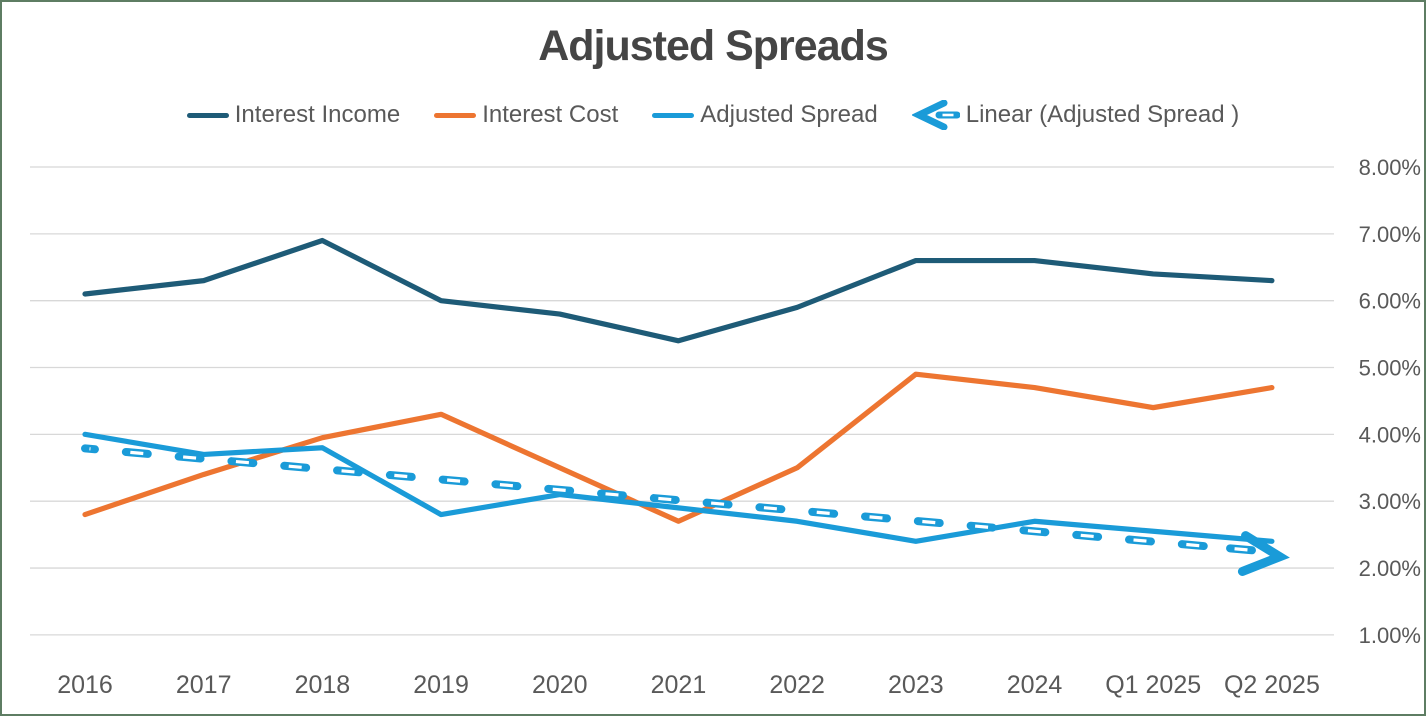 The image size is (1426, 716). What do you see at coordinates (560, 685) in the screenshot?
I see `x-axis-tick-label: 2020` at bounding box center [560, 685].